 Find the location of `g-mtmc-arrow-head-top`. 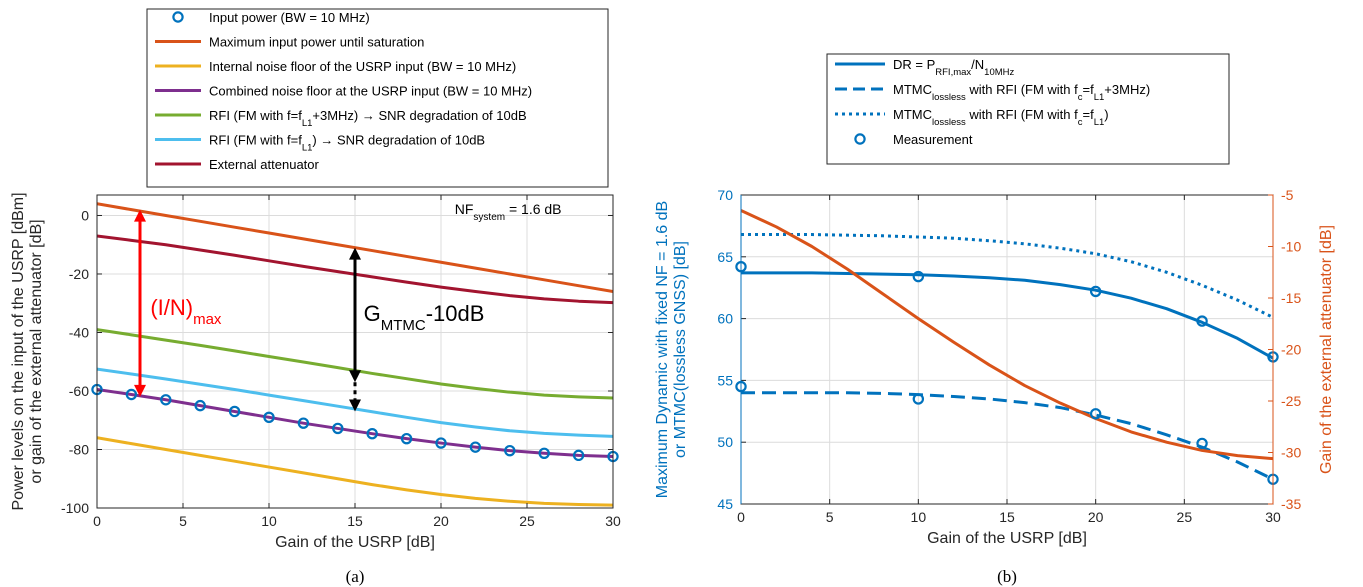

g-mtmc-arrow-head-top is located at coordinates (355, 253).